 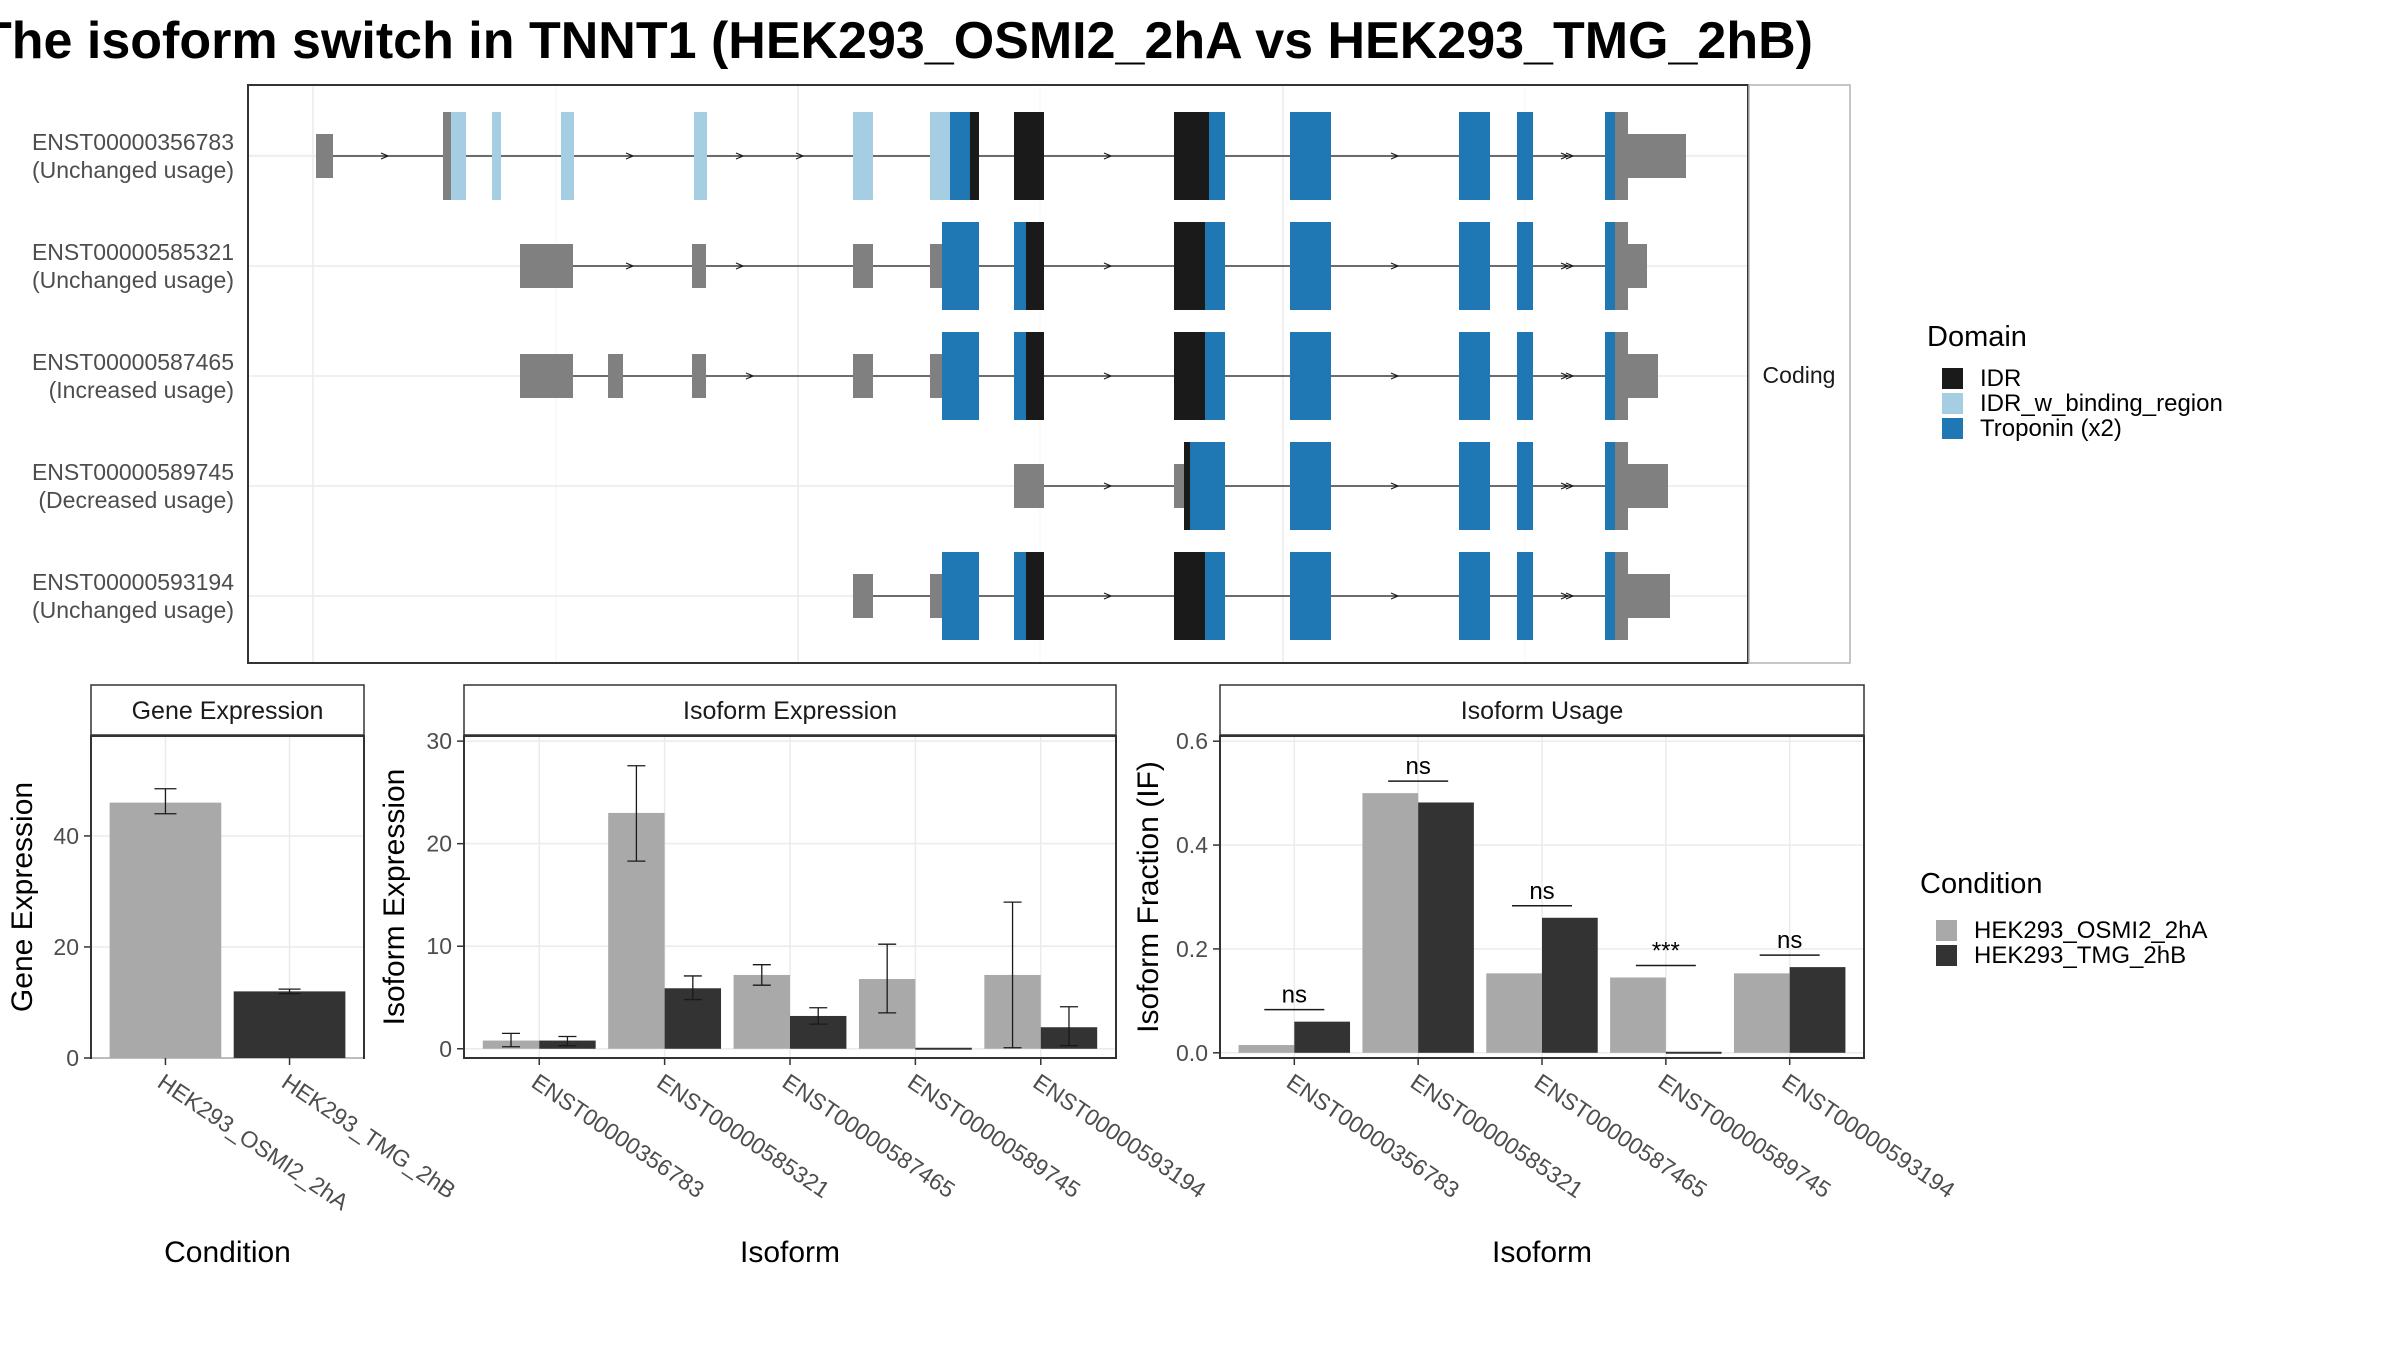 What do you see at coordinates (394, 897) in the screenshot?
I see `y-axis-label: Isoform Expression` at bounding box center [394, 897].